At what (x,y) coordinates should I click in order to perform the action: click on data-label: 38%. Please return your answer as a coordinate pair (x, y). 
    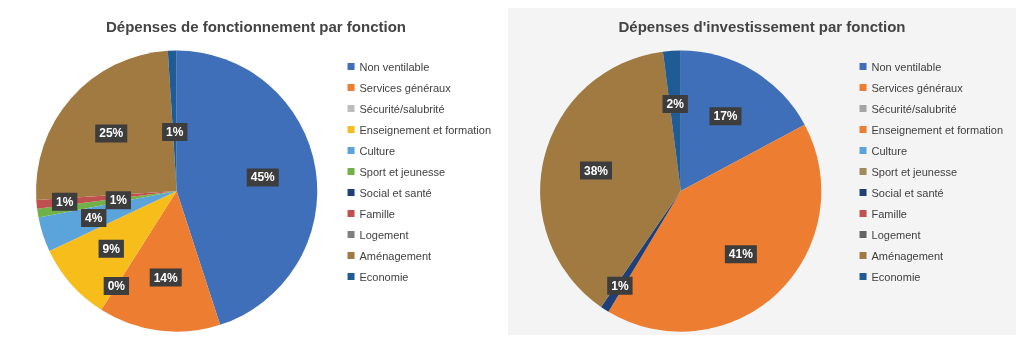
    Looking at the image, I should click on (596, 170).